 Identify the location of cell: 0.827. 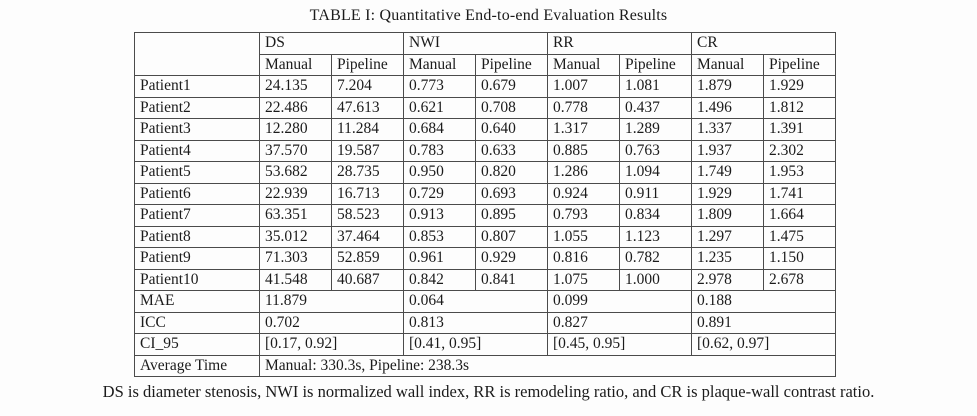
(619, 322).